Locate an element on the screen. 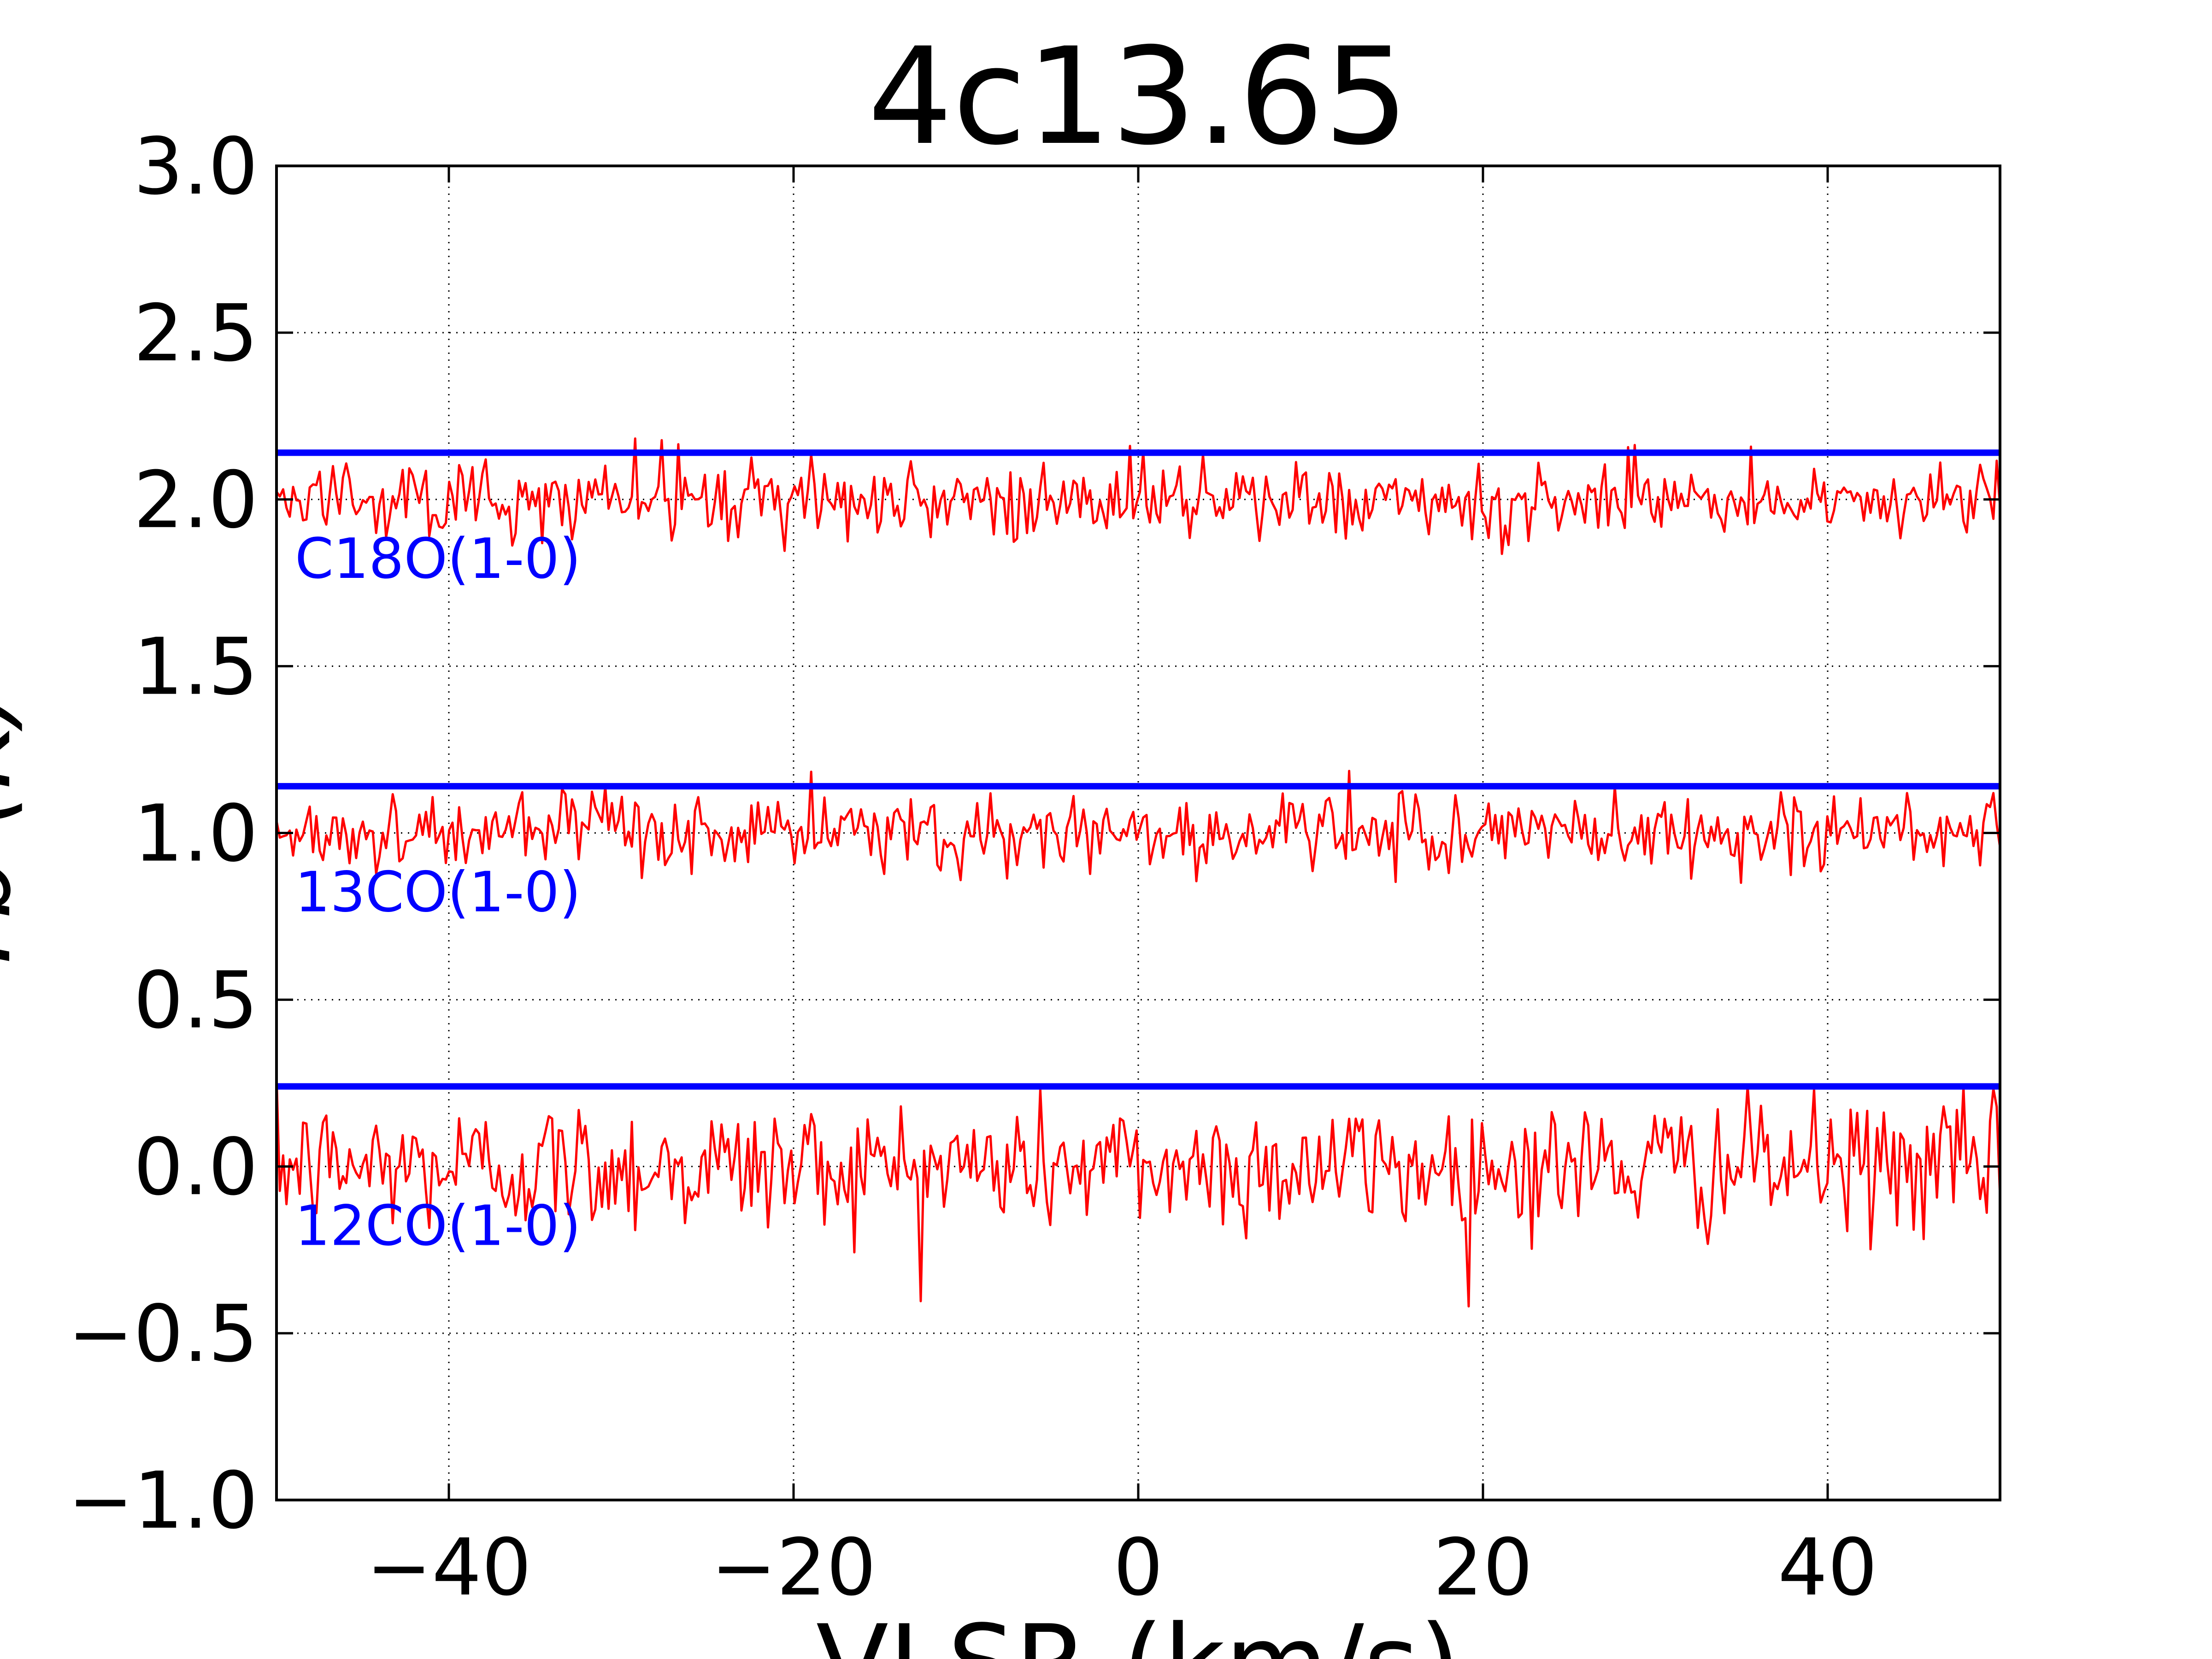 This screenshot has height=1659, width=2212. x-tick-label: −20 is located at coordinates (794, 1567).